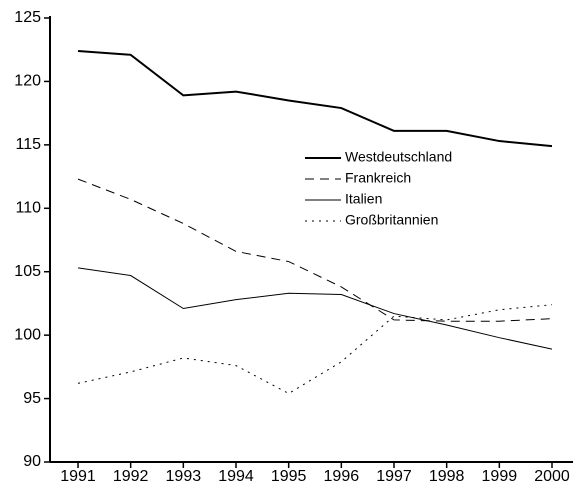  What do you see at coordinates (447, 476) in the screenshot?
I see `x-tick-label: 1998` at bounding box center [447, 476].